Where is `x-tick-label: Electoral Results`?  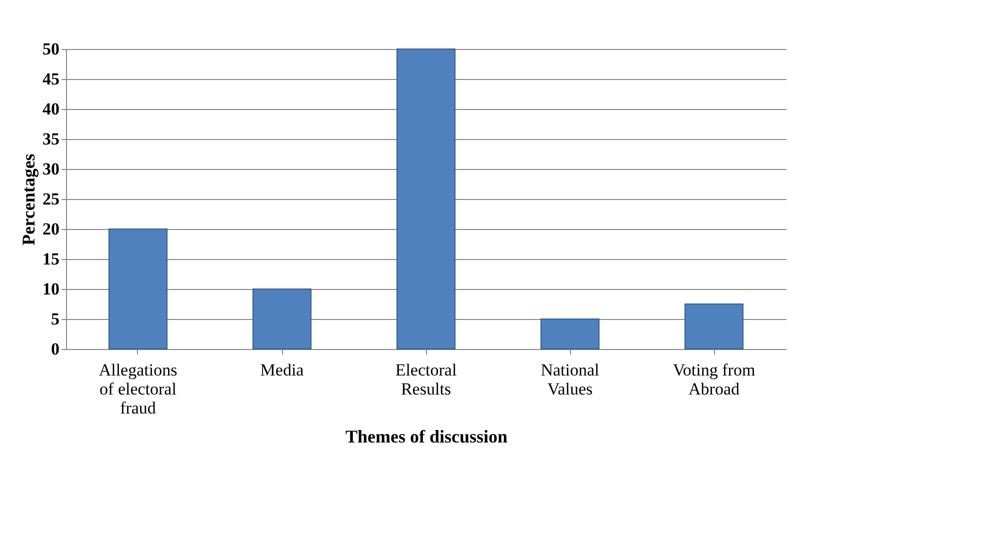 x-tick-label: Electoral Results is located at coordinates (426, 379).